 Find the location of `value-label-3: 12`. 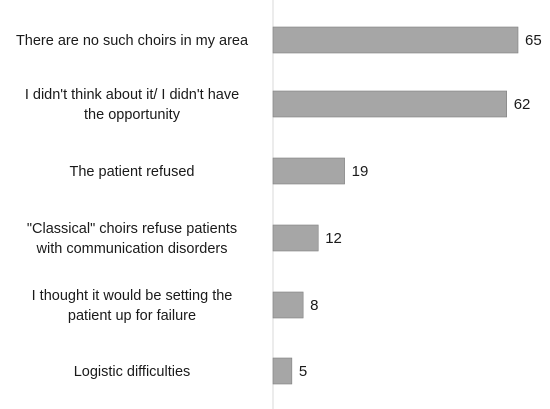

value-label-3: 12 is located at coordinates (333, 238).